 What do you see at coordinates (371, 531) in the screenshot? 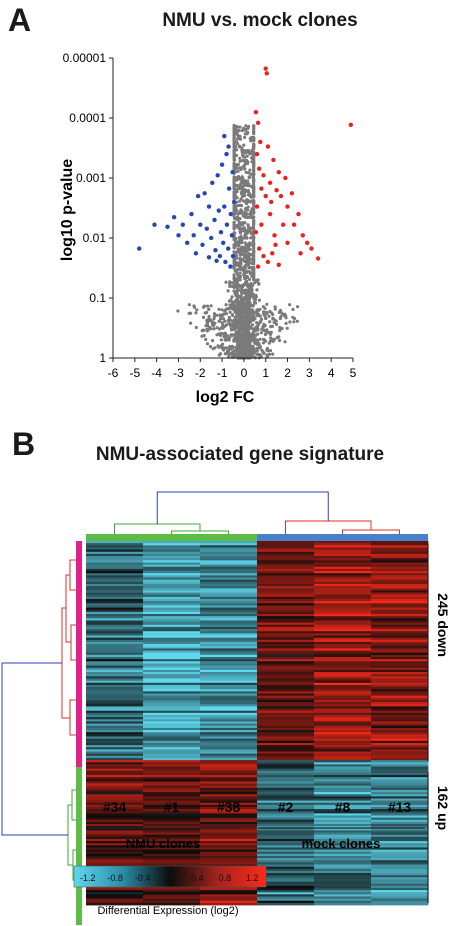
I see `dendrogram-branch` at bounding box center [371, 531].